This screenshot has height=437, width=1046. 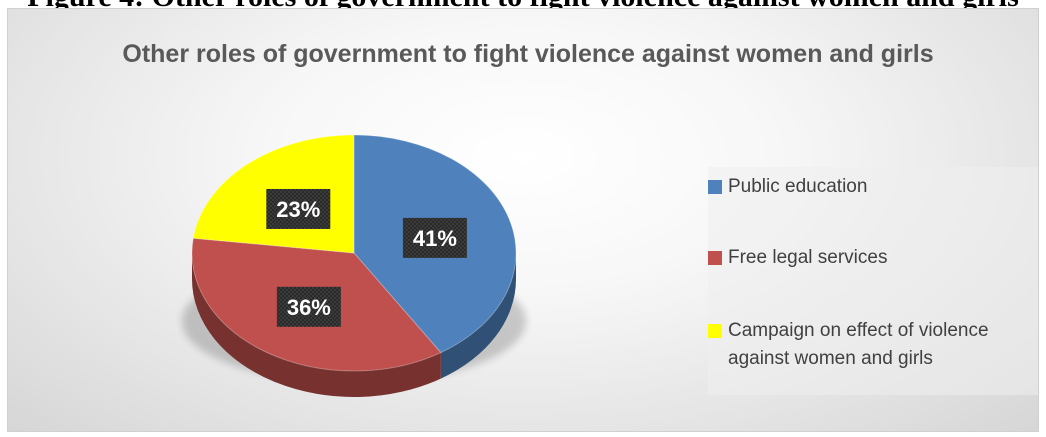 I want to click on data-label-public-education: 41%, so click(x=434, y=237).